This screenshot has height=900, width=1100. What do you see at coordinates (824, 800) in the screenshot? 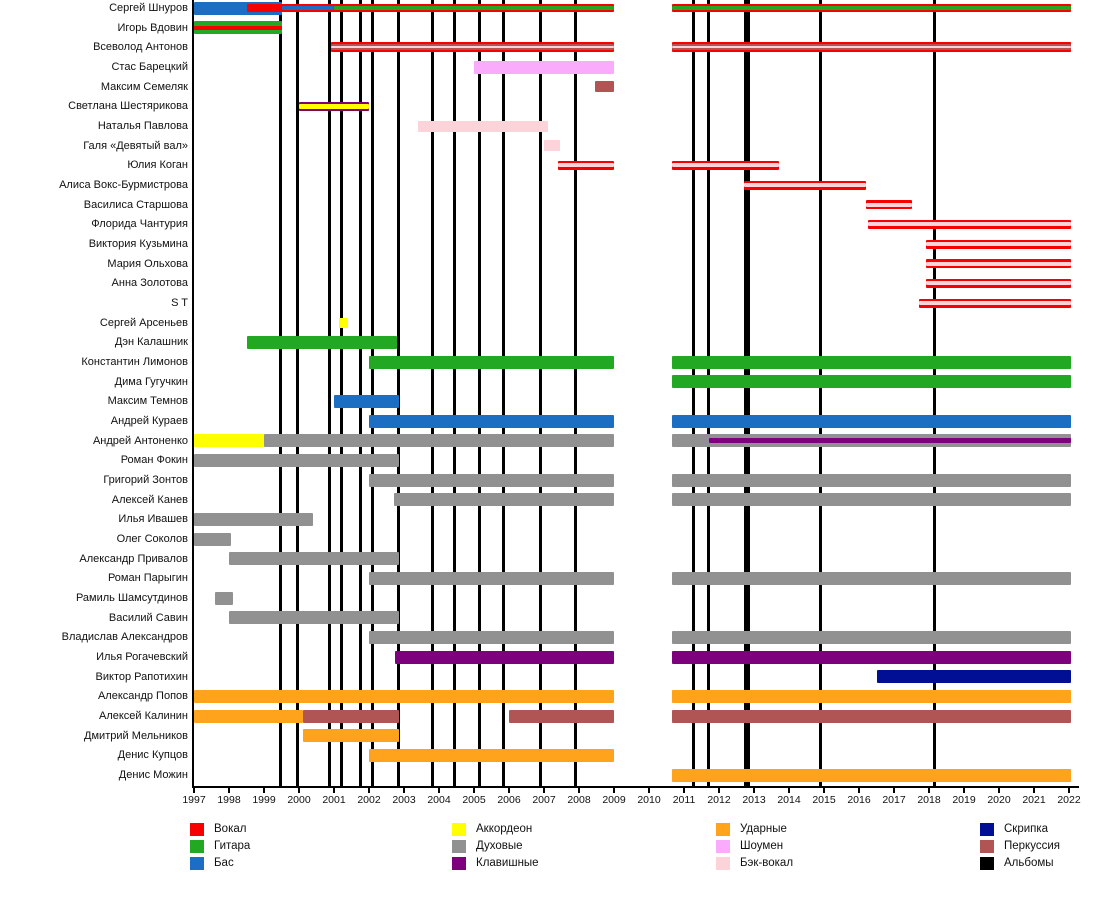
I see `x-axis-tick-label: 2015` at bounding box center [824, 800].